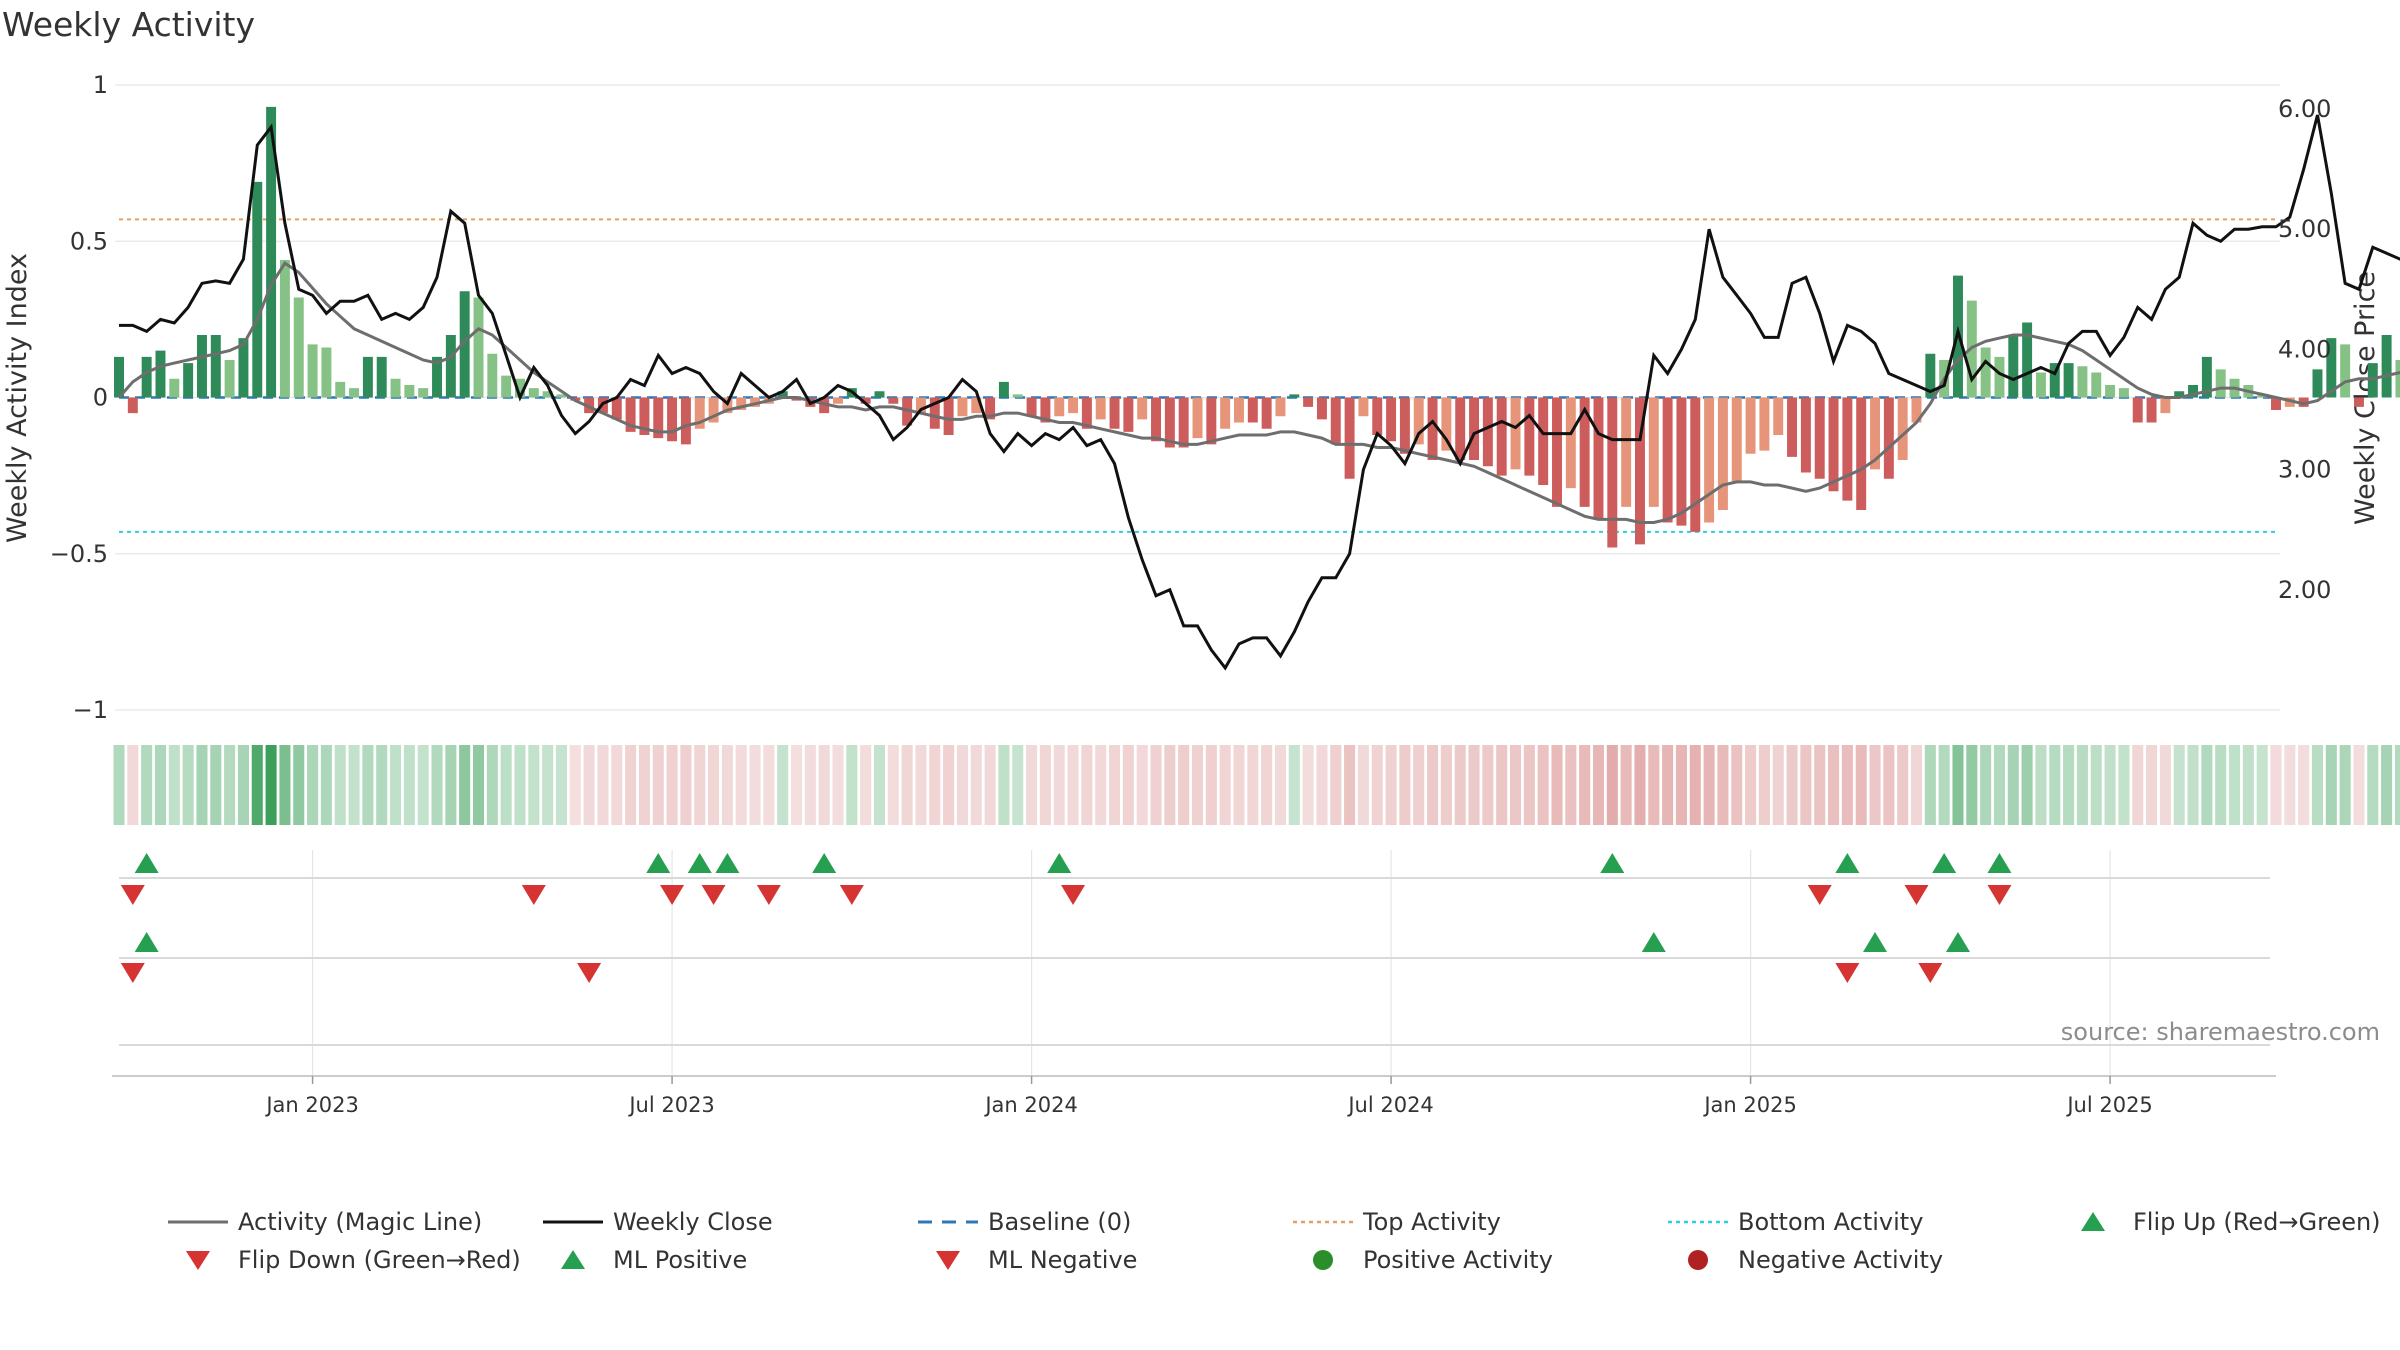 This screenshot has height=1350, width=2400. Describe the element at coordinates (2231, 1222) in the screenshot. I see `legend-item: Flip Up (Red→Green)` at that location.